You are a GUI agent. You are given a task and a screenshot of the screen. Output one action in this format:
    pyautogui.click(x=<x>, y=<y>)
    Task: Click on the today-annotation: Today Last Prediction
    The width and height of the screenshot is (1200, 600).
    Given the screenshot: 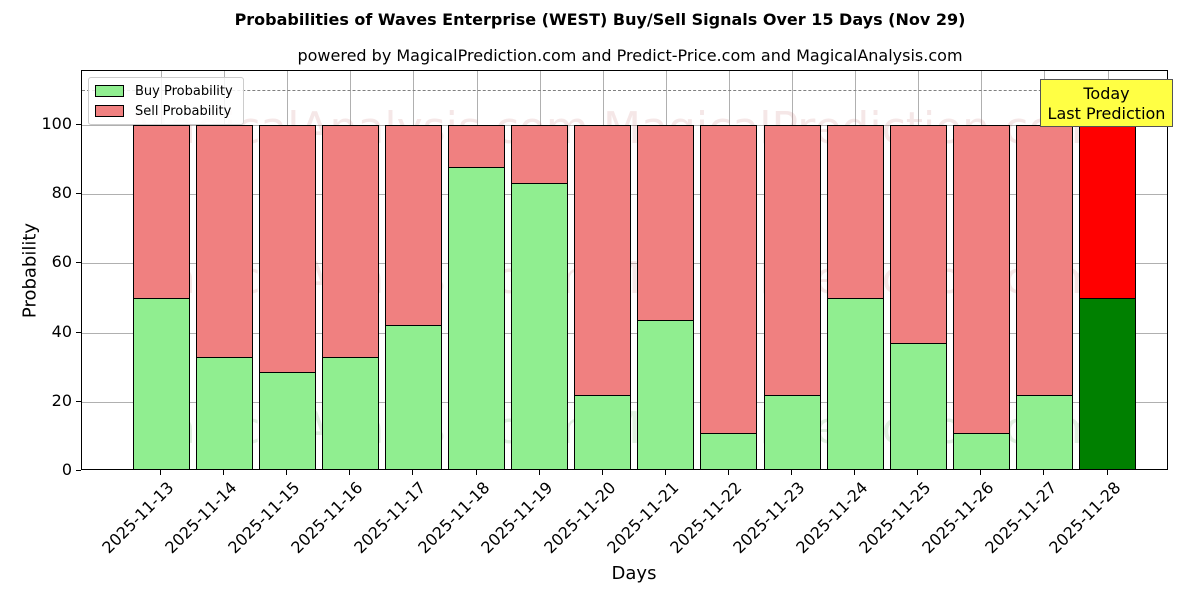 What is the action you would take?
    pyautogui.click(x=1106, y=103)
    